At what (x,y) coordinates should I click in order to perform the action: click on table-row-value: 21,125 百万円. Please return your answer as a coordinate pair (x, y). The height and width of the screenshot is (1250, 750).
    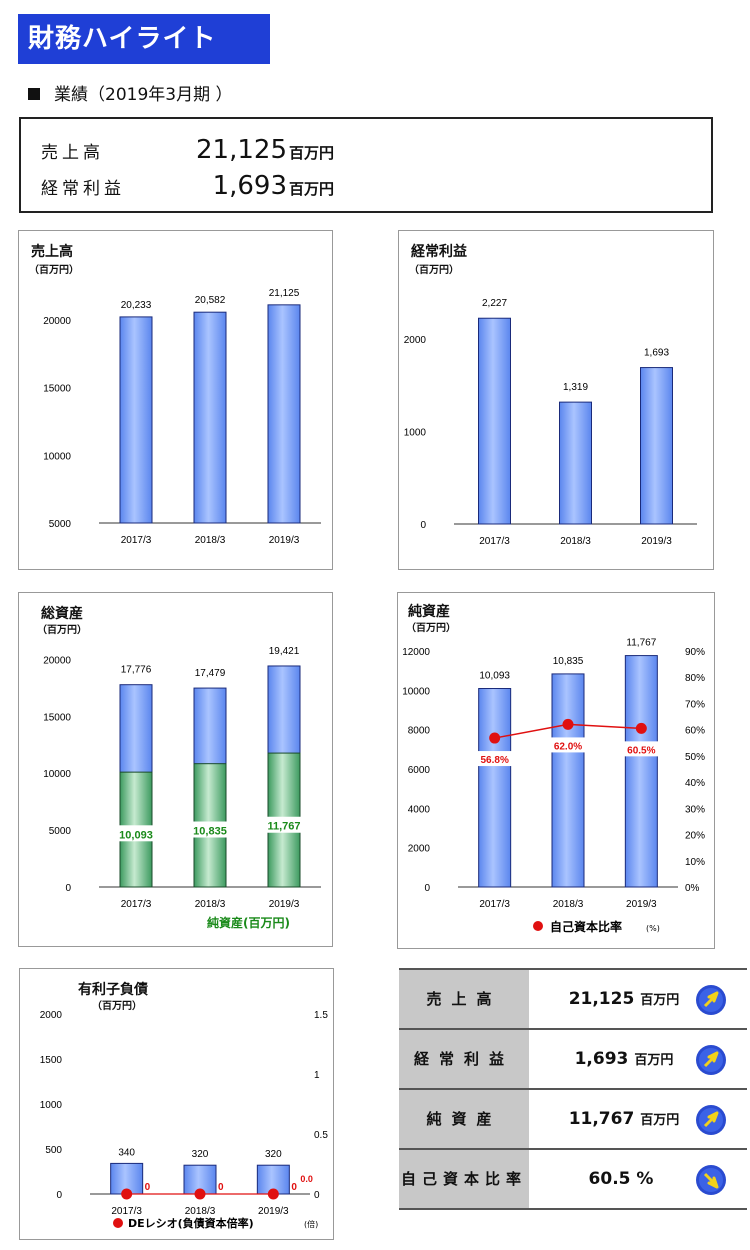
    Looking at the image, I should click on (624, 999).